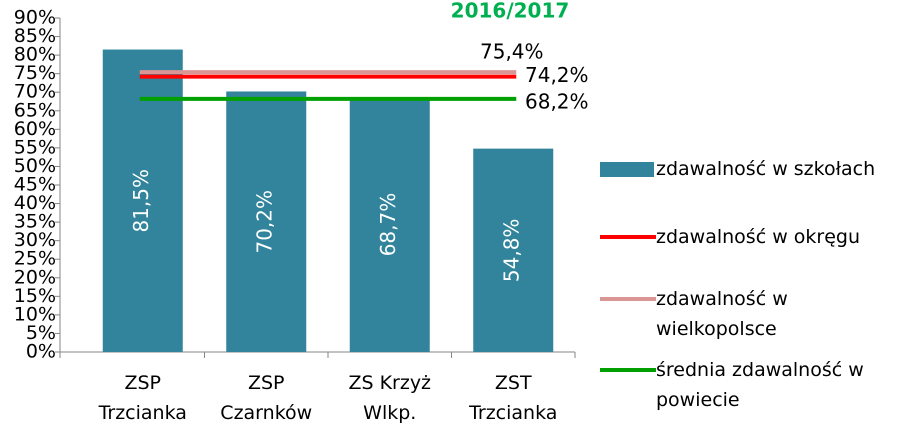 This screenshot has height=428, width=907. I want to click on y-tick-label: 85%, so click(35, 36).